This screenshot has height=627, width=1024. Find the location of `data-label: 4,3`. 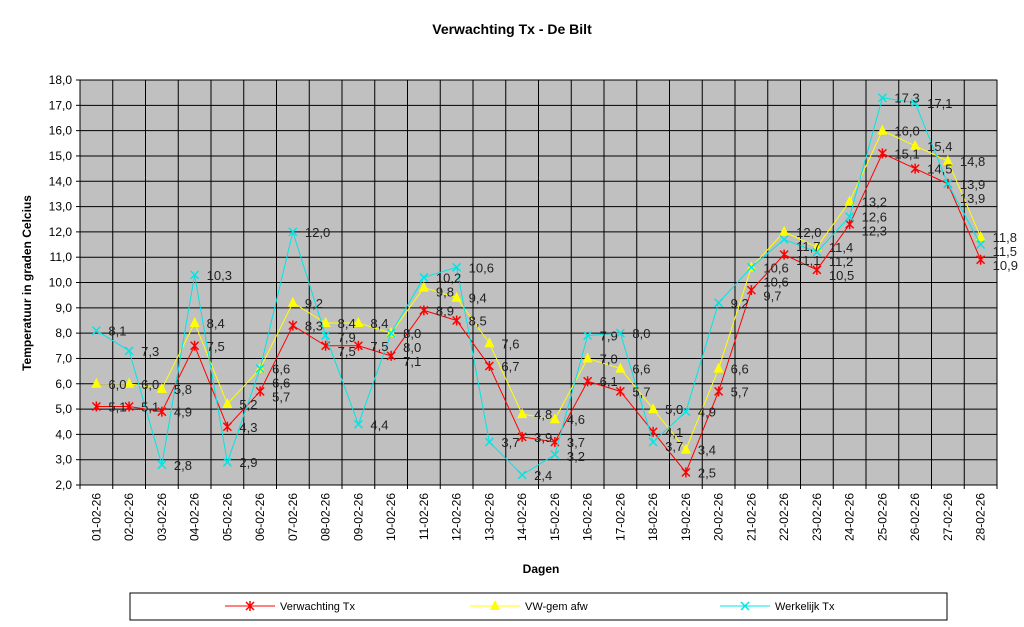

data-label: 4,3 is located at coordinates (248, 427).